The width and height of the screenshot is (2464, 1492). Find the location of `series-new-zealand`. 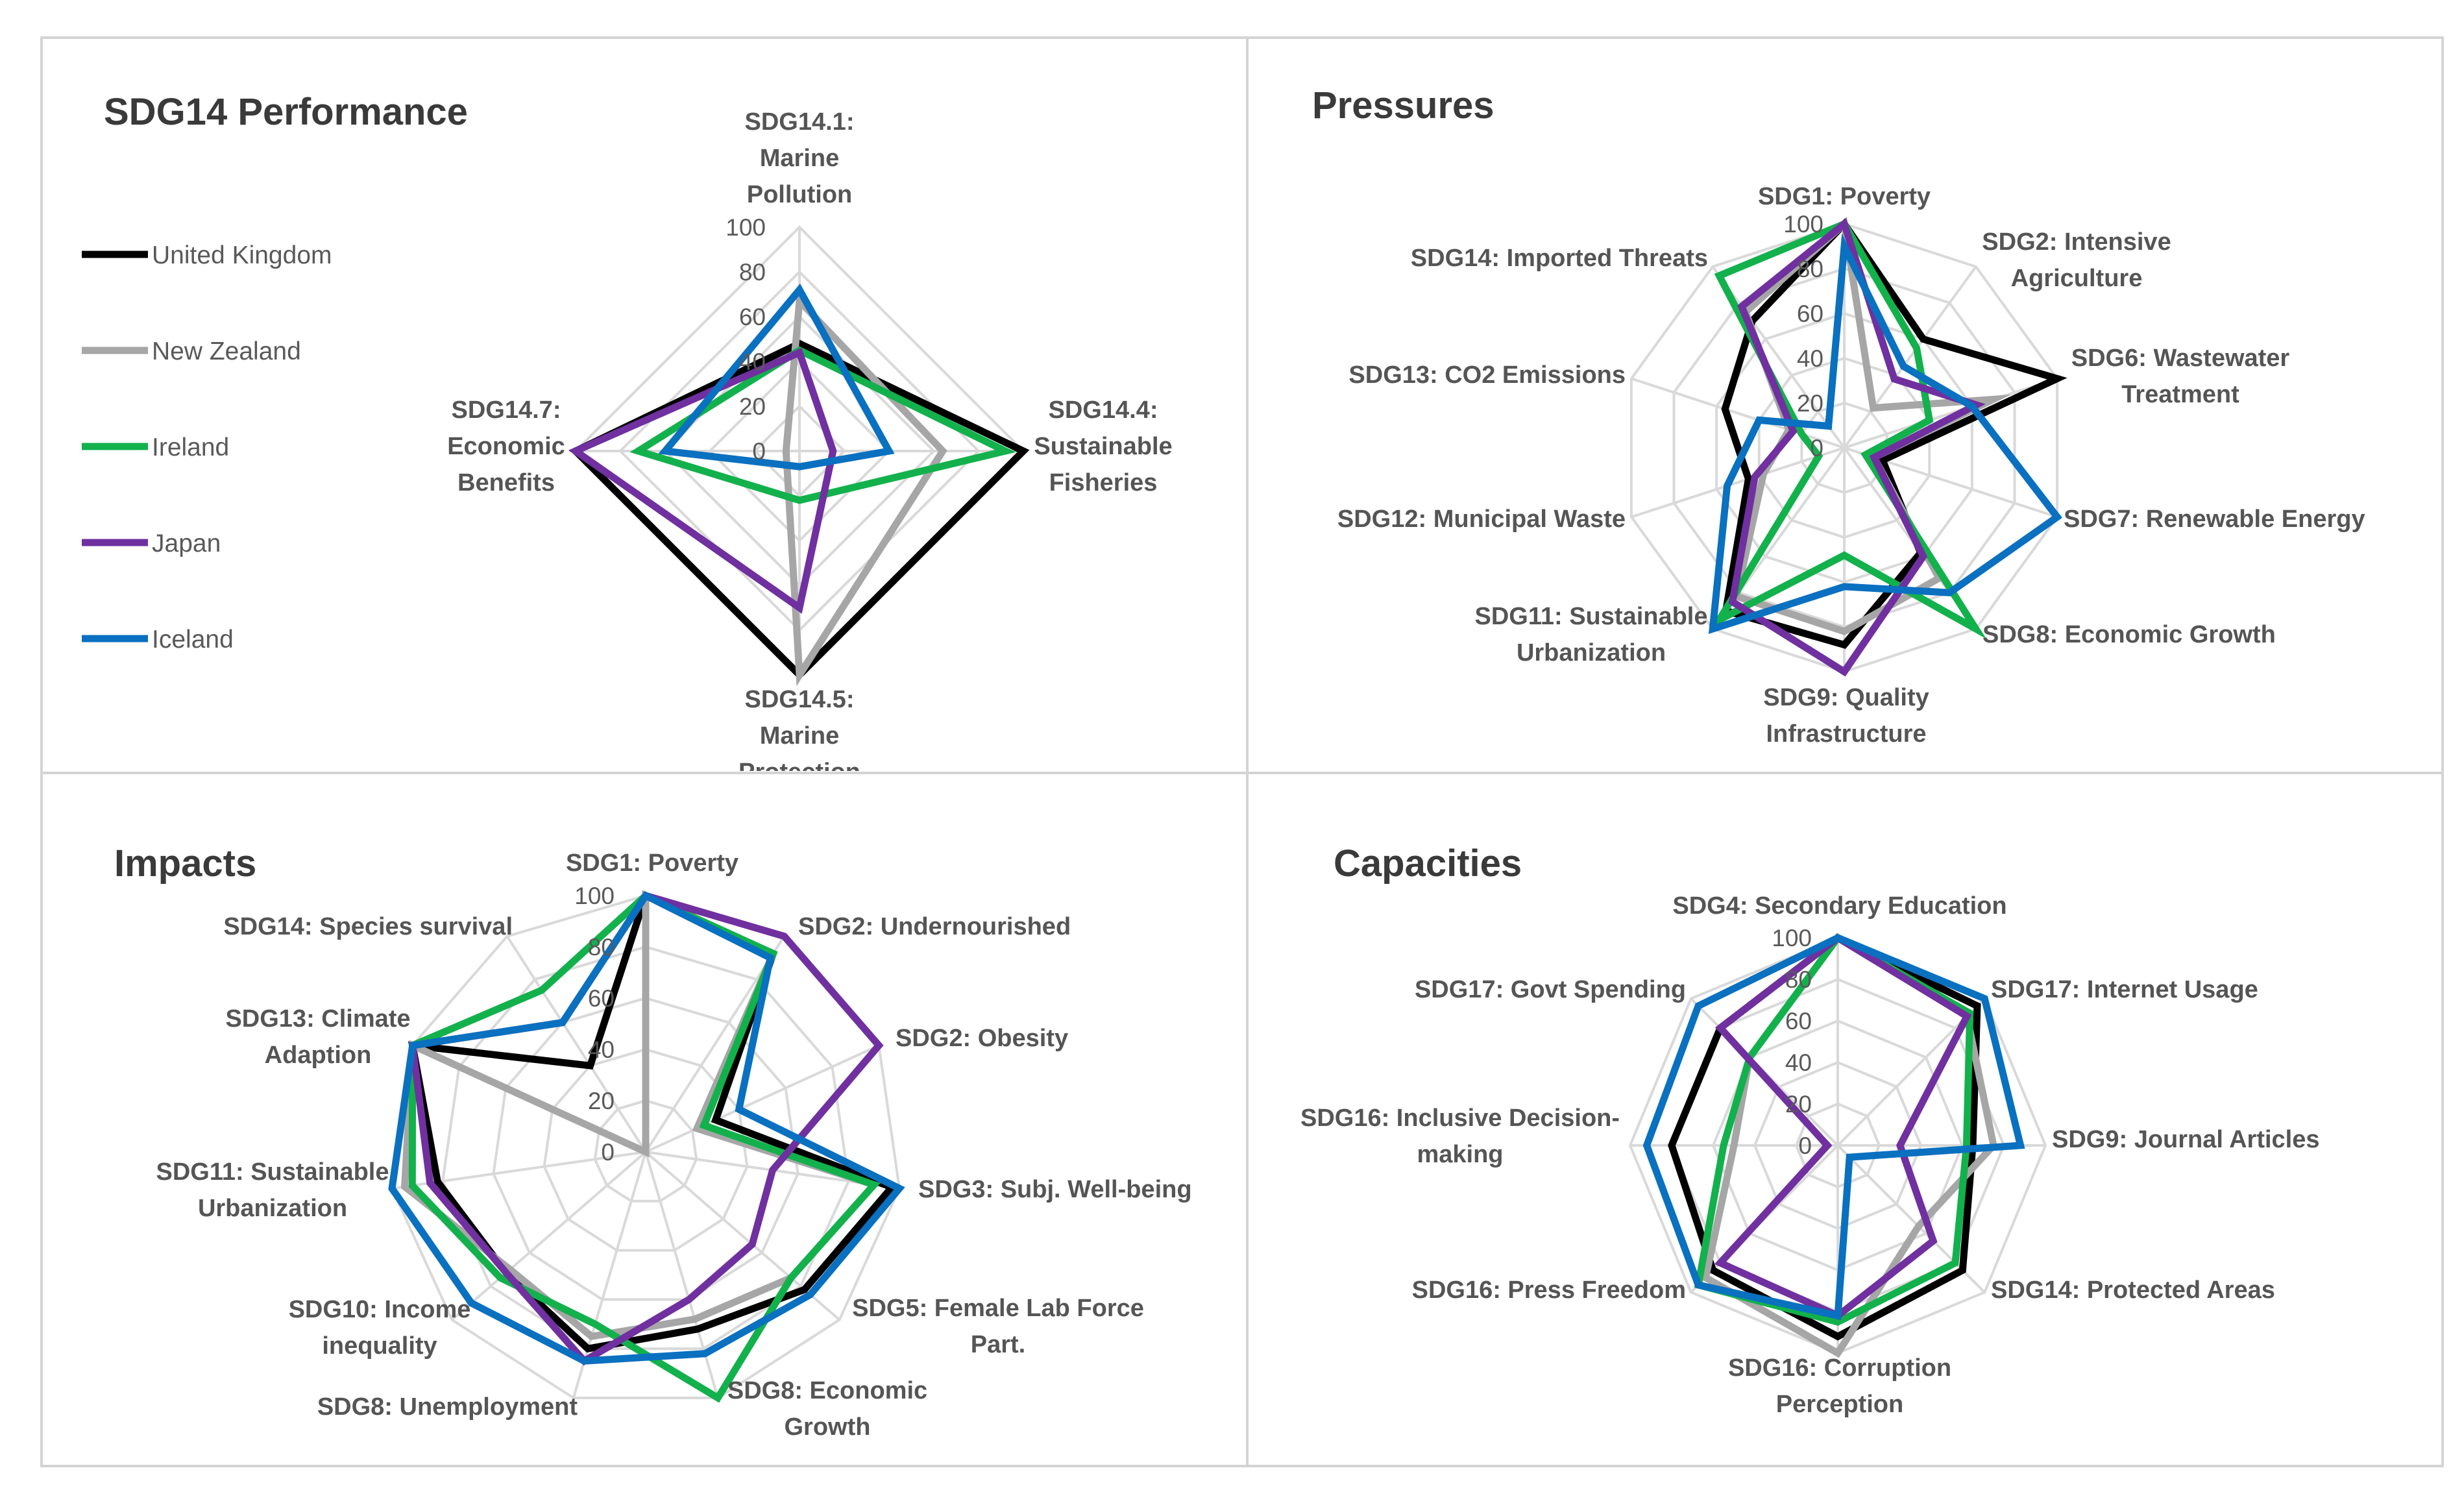

series-new-zealand is located at coordinates (865, 490).